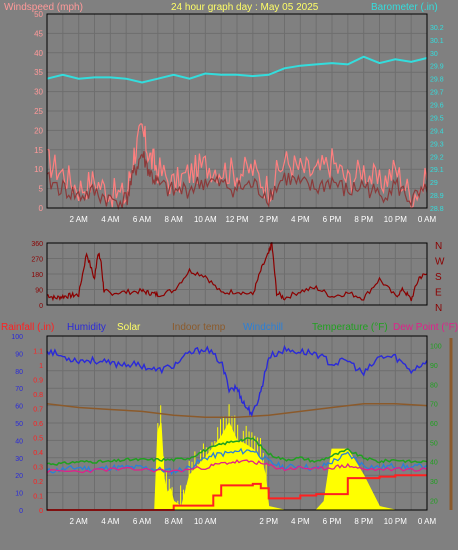 The width and height of the screenshot is (458, 550). What do you see at coordinates (425, 327) in the screenshot?
I see `legend-dewpoint: Dew Point (°F)` at bounding box center [425, 327].